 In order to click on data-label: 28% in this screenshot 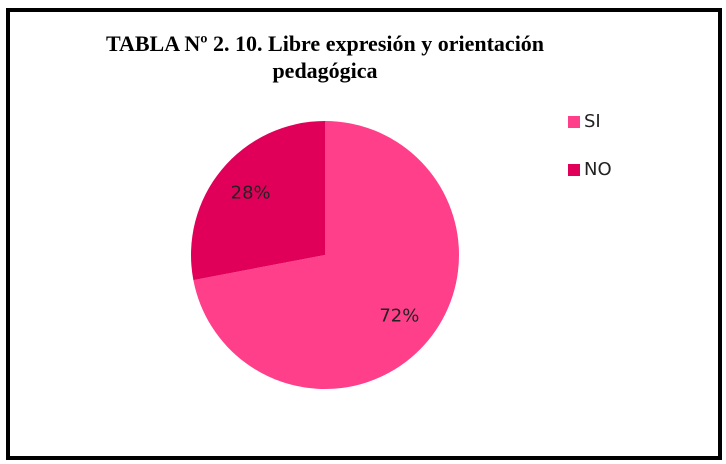, I will do `click(251, 193)`.